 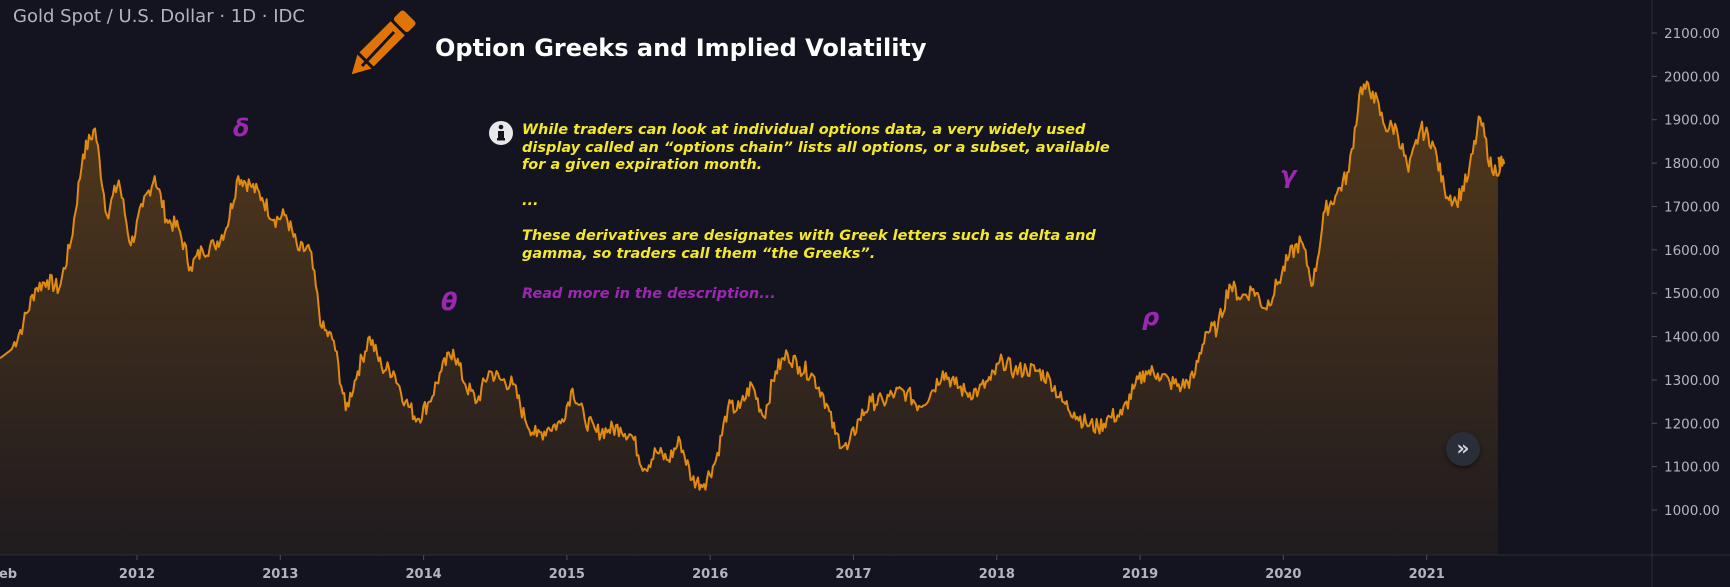 I want to click on theta-label: θ, so click(x=449, y=302).